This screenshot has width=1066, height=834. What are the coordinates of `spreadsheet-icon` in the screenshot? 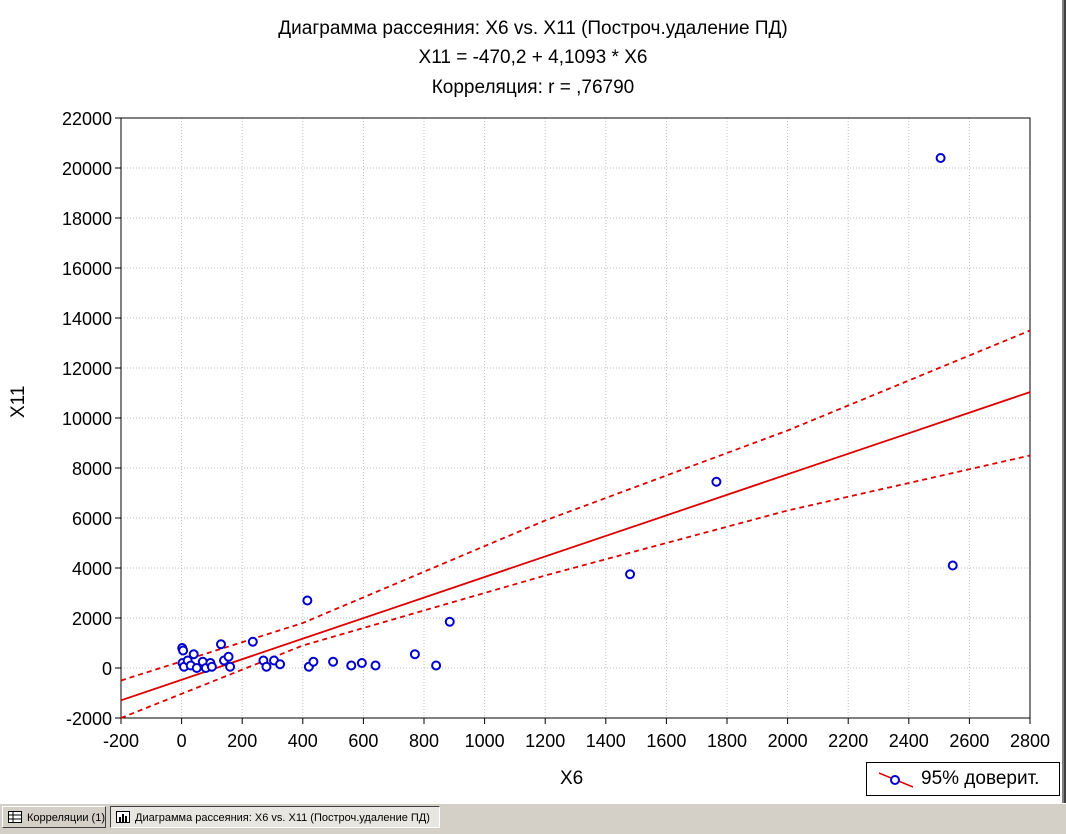 It's located at (15, 817).